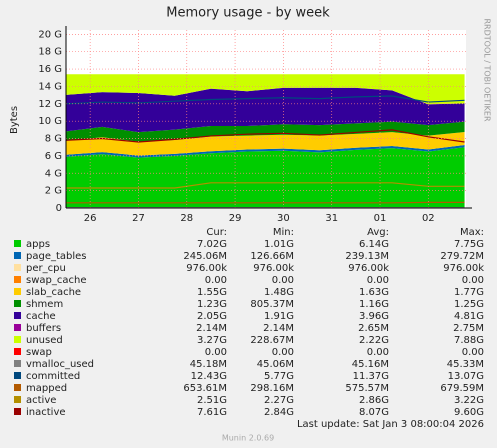  I want to click on version: Munin 2.0.69, so click(248, 438).